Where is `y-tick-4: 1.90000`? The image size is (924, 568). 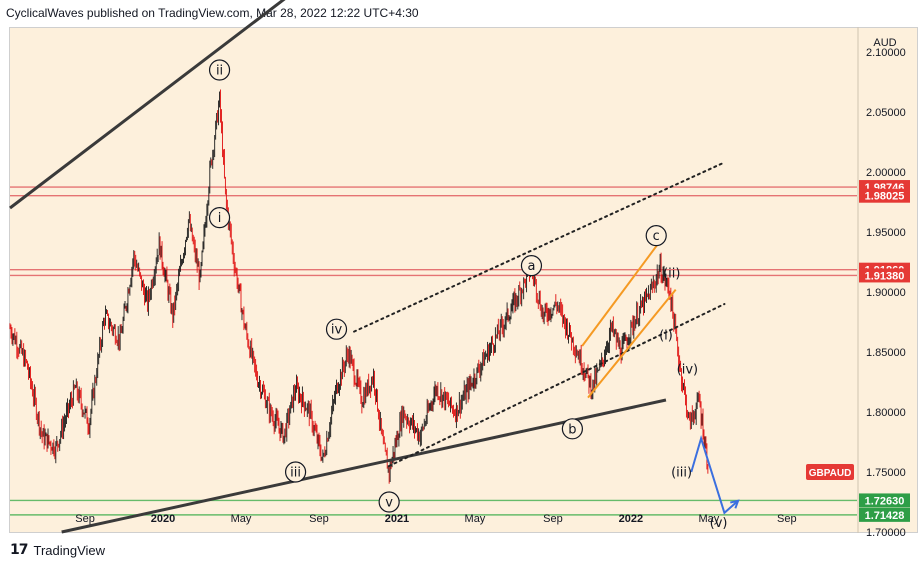
y-tick-4: 1.90000 is located at coordinates (886, 293).